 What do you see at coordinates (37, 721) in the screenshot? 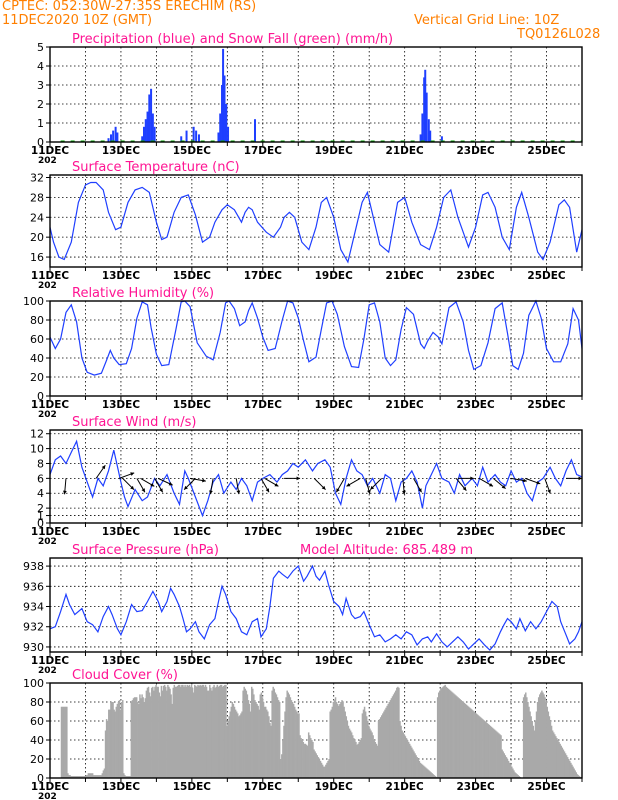
I see `y-tick-label: 60` at bounding box center [37, 721].